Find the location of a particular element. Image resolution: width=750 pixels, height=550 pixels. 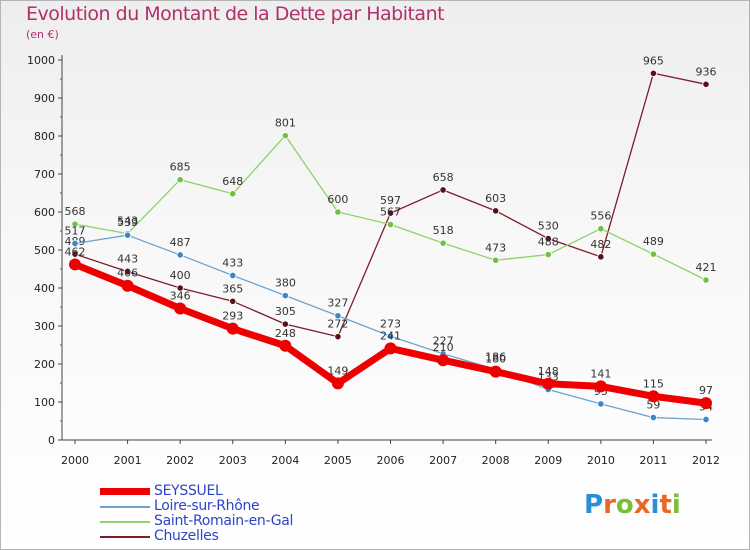

data-label: 965 is located at coordinates (653, 60).